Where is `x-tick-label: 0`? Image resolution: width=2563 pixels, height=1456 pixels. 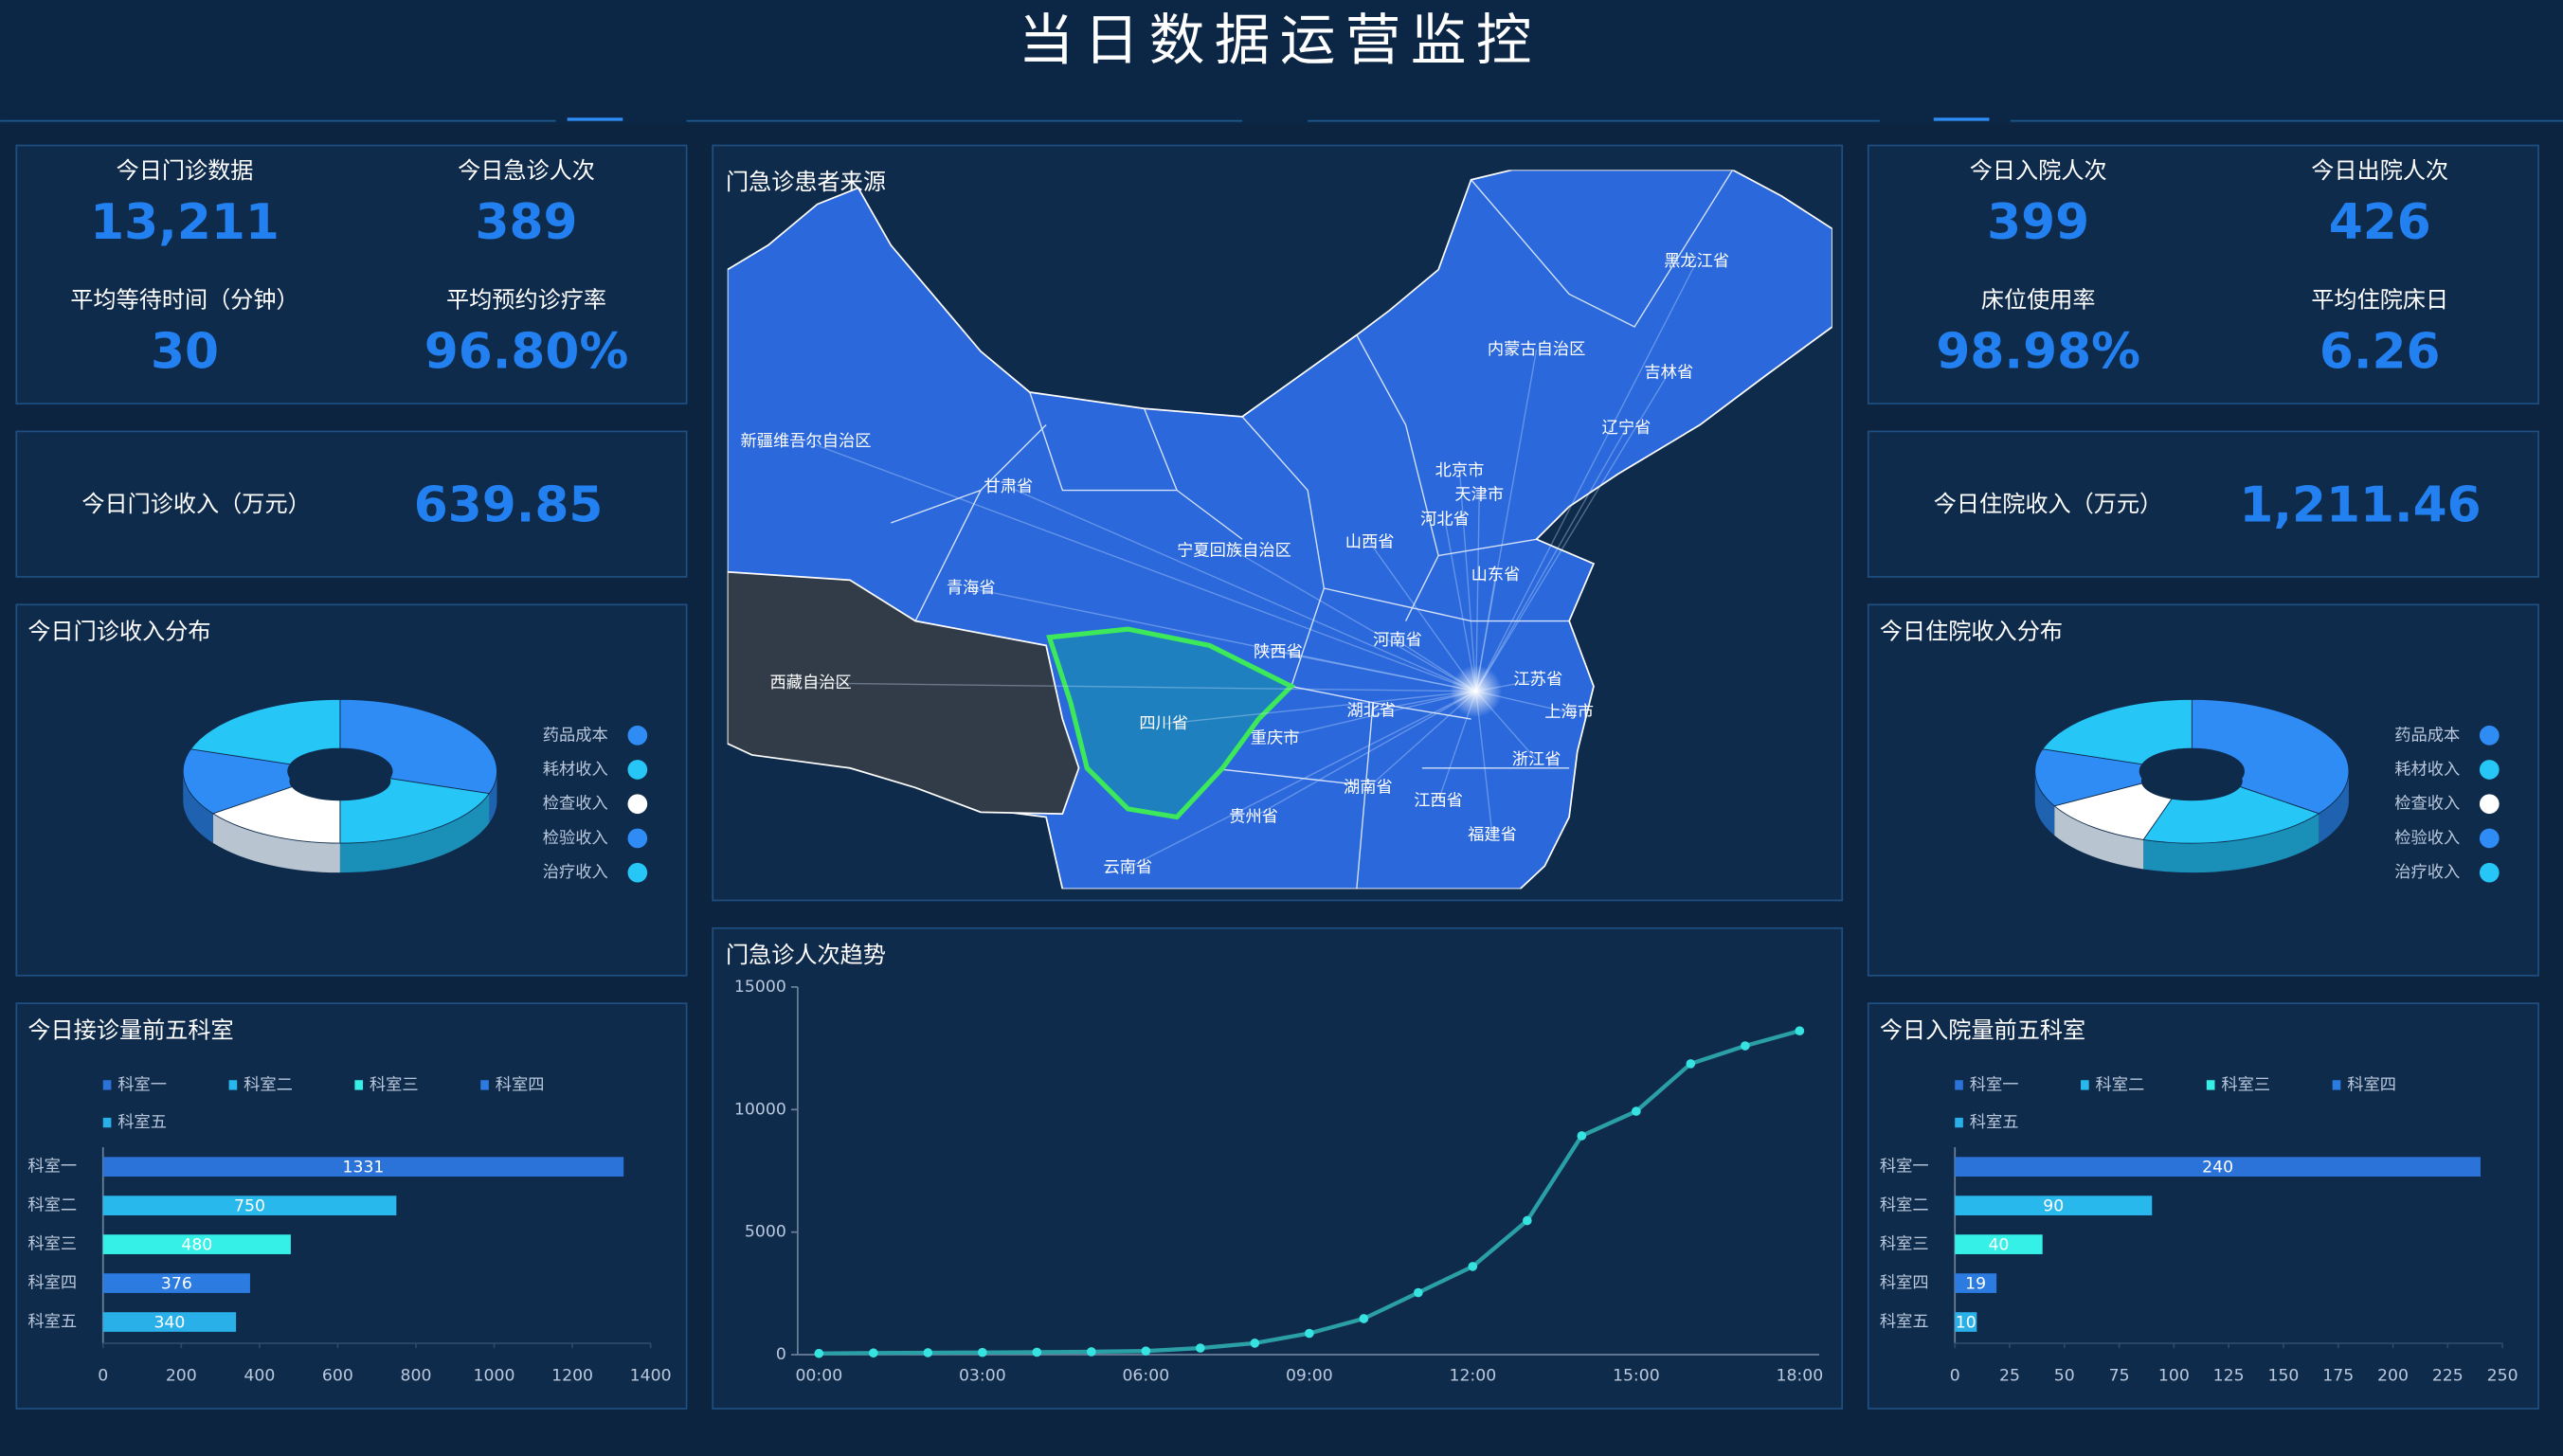 x-tick-label: 0 is located at coordinates (103, 1376).